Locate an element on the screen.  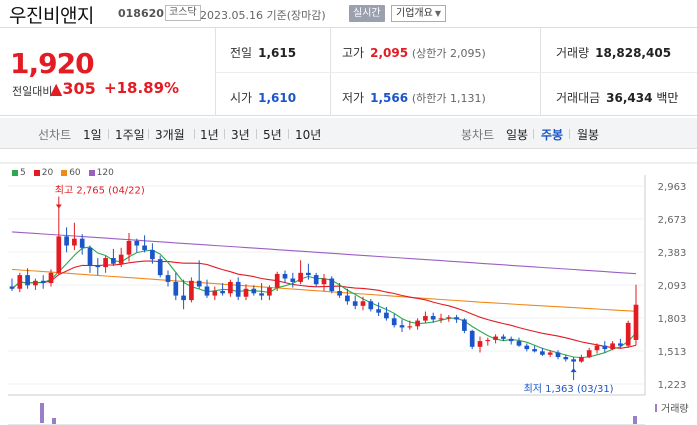
y-tick-label: 1,223 is located at coordinates (672, 385).